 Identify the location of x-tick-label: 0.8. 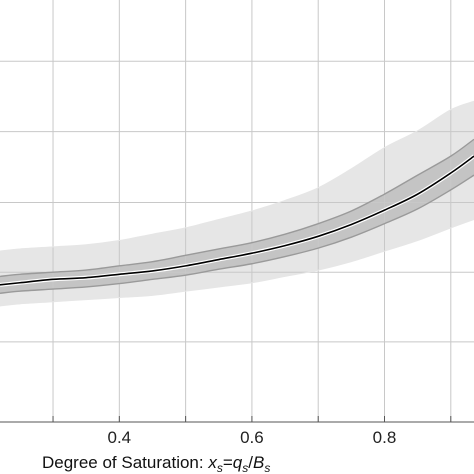
(385, 437).